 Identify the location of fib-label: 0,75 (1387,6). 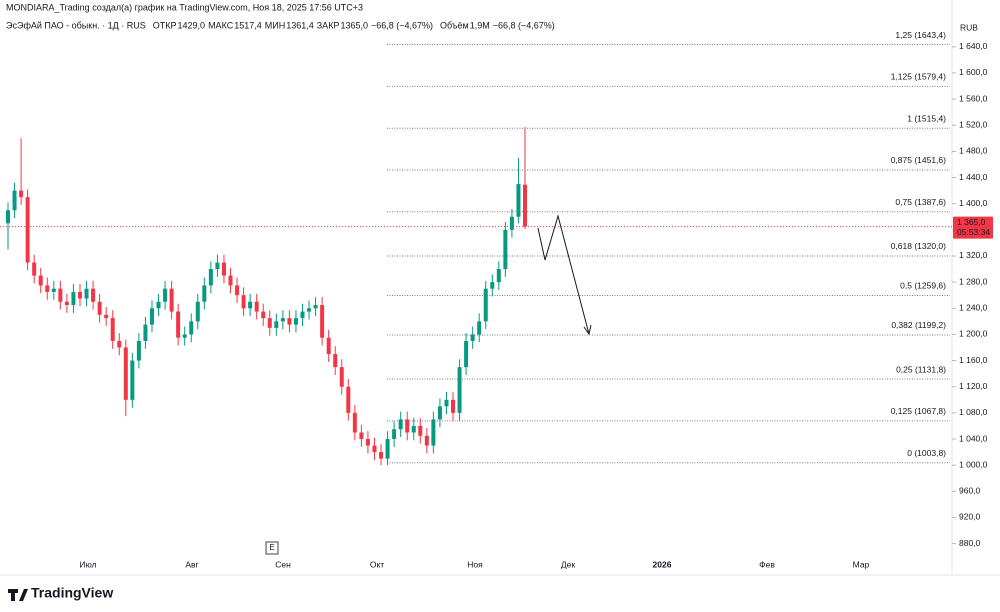
(920, 202).